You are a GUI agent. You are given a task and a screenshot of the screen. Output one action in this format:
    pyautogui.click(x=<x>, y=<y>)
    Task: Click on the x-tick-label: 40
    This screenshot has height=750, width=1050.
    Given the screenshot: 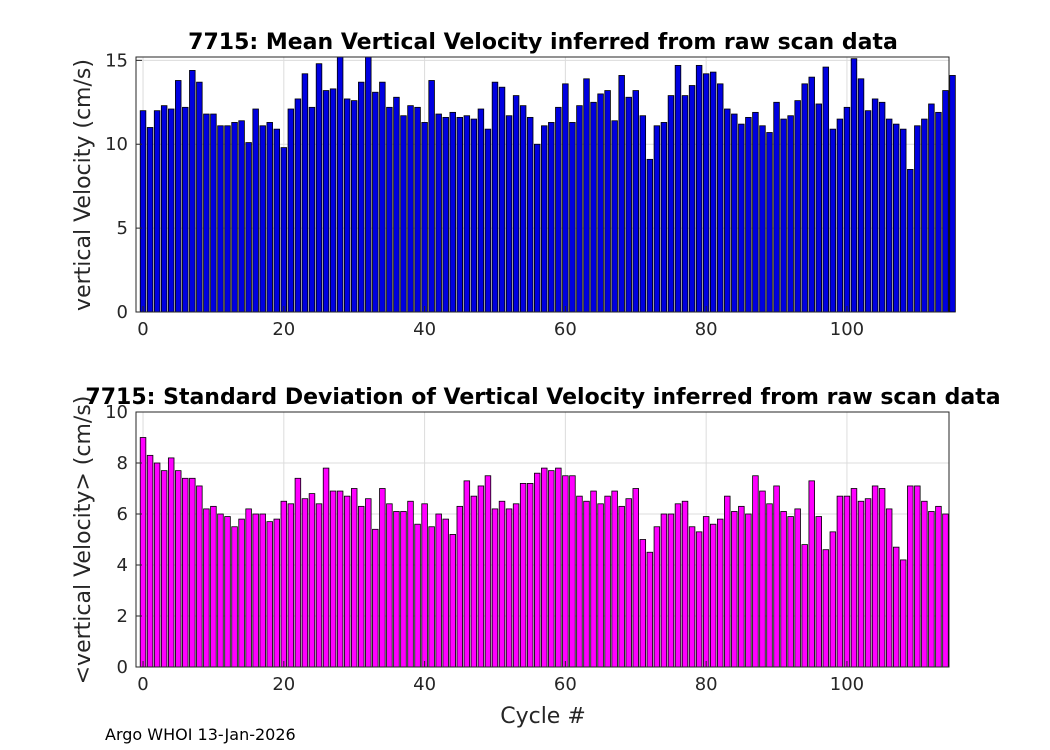 What is the action you would take?
    pyautogui.click(x=424, y=684)
    